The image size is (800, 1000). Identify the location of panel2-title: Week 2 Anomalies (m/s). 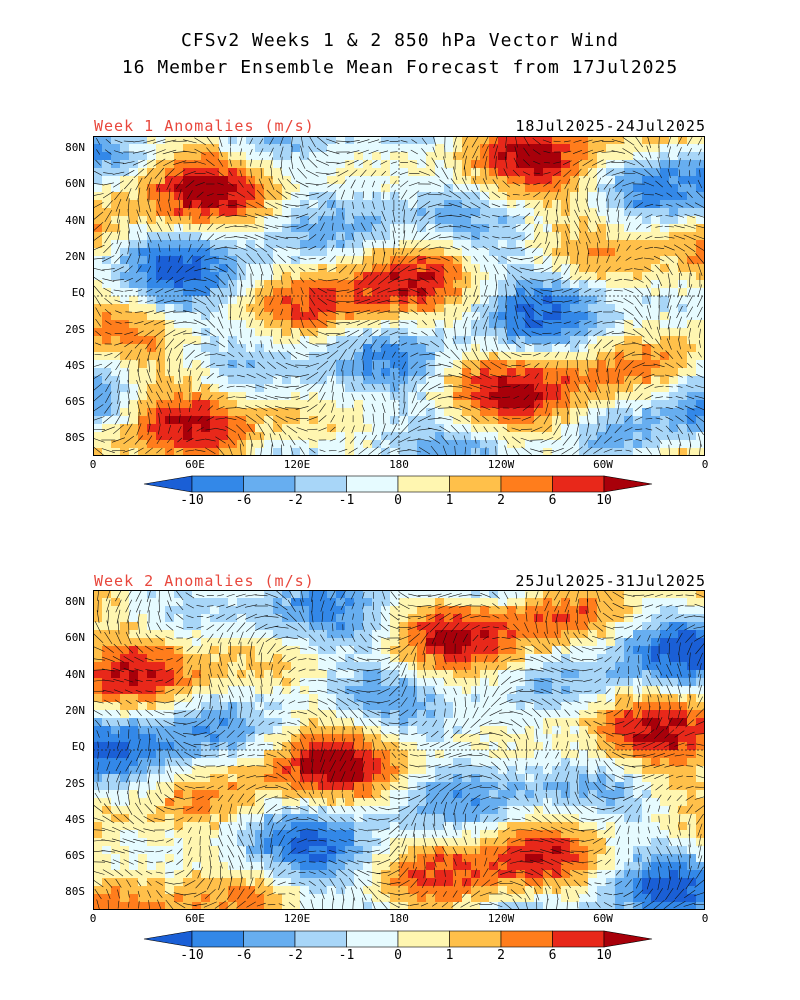
(204, 581).